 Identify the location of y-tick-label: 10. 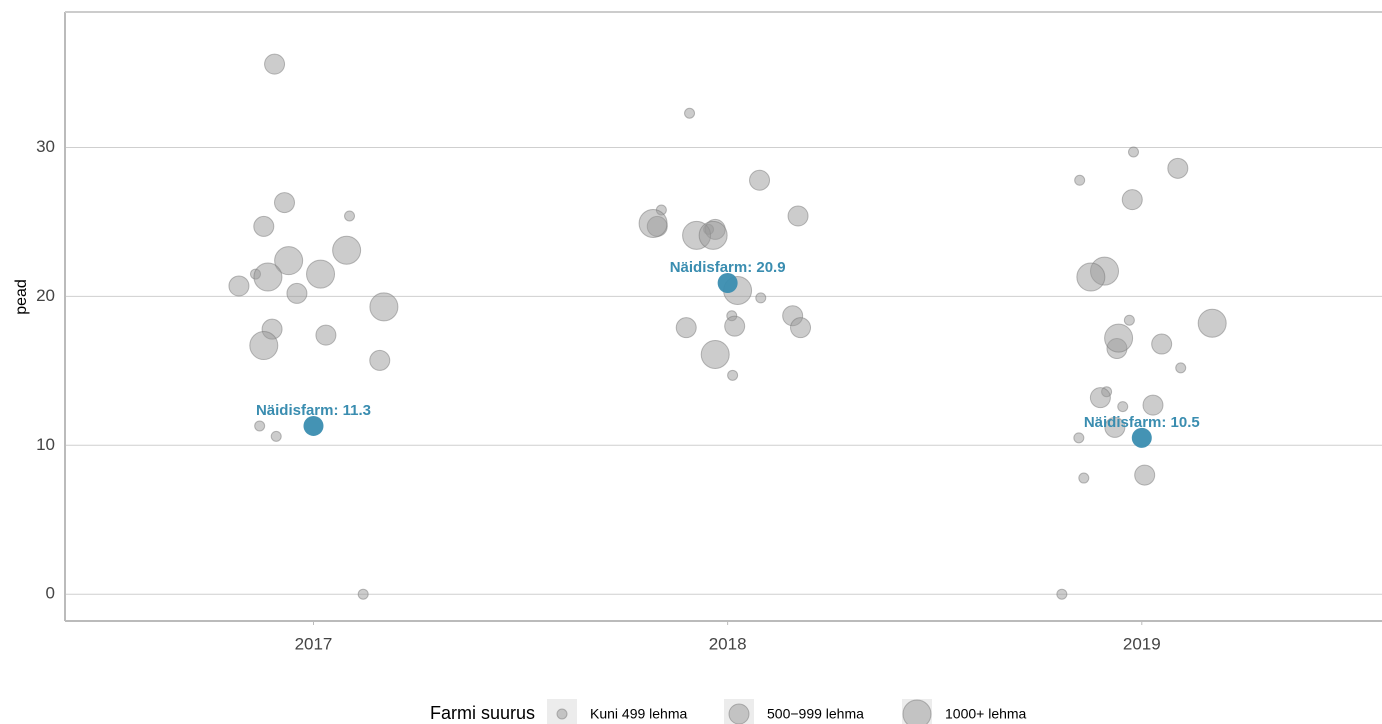
(45, 444).